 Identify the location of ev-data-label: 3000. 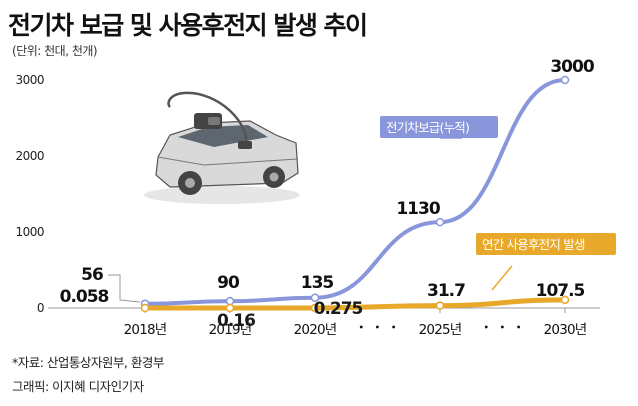
(572, 67).